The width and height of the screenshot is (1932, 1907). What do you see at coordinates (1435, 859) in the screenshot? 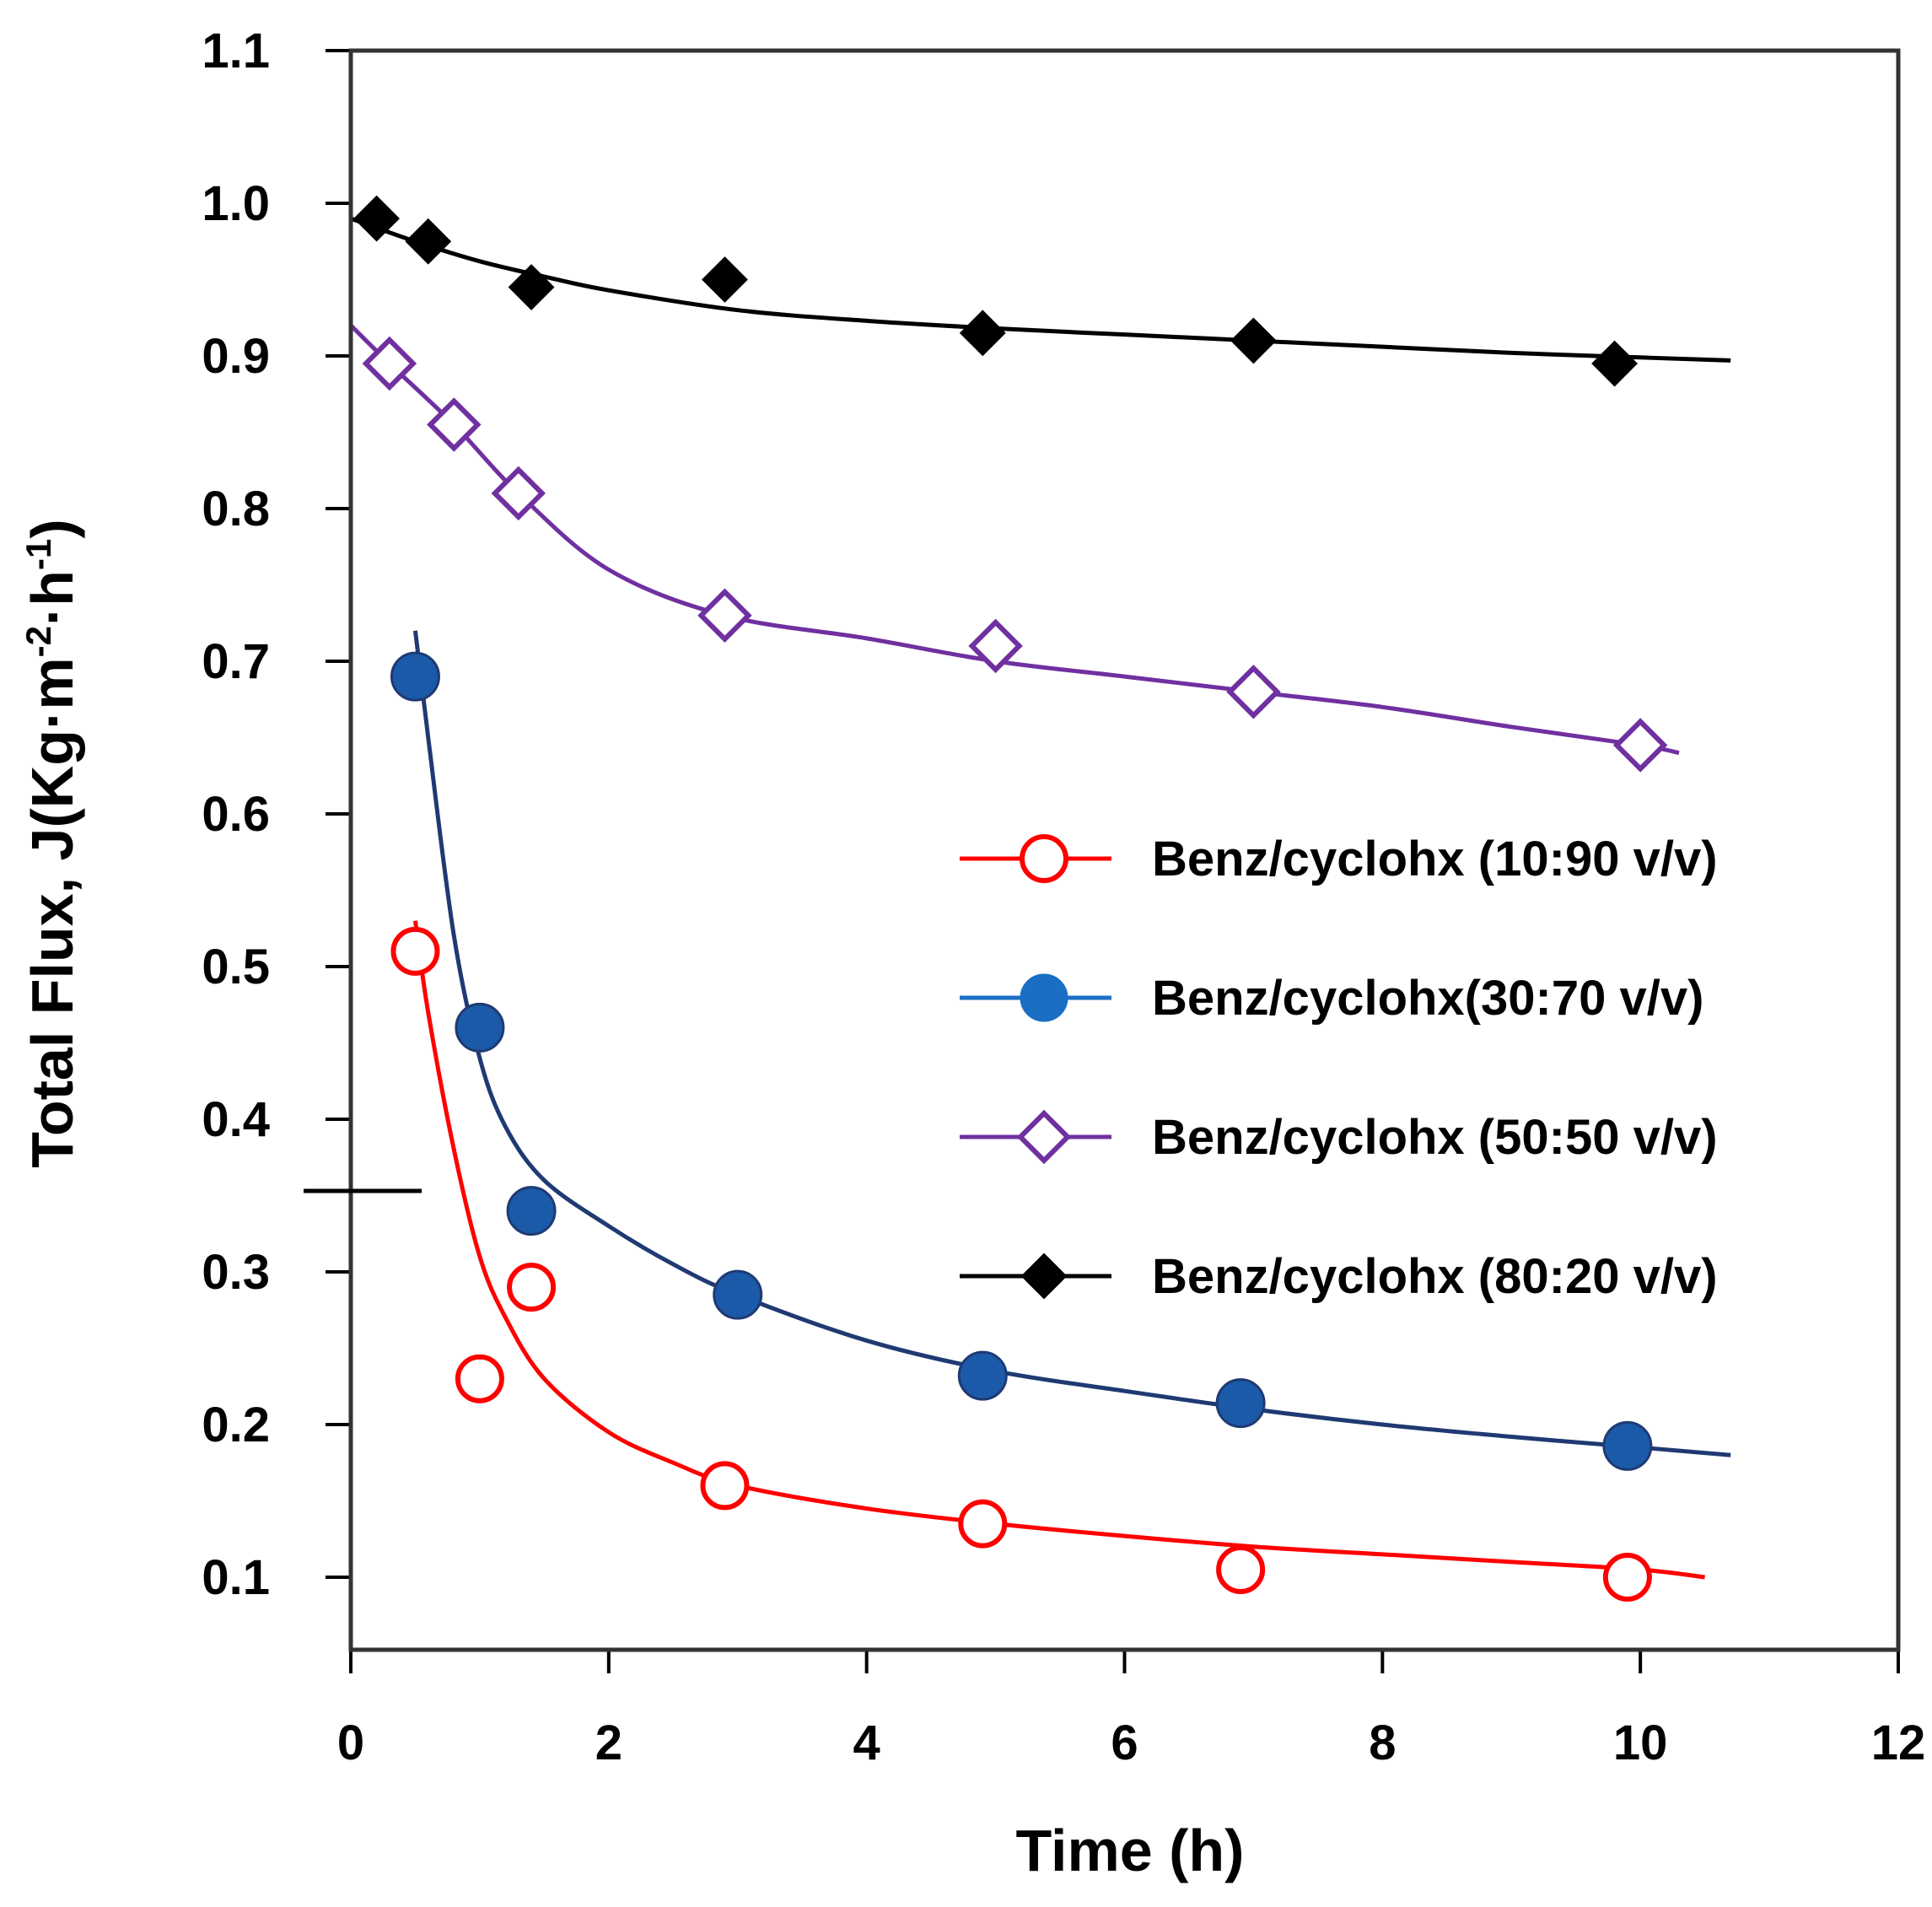
I see `legend-label: Benz/cyclohx (10:90 v/v)` at bounding box center [1435, 859].